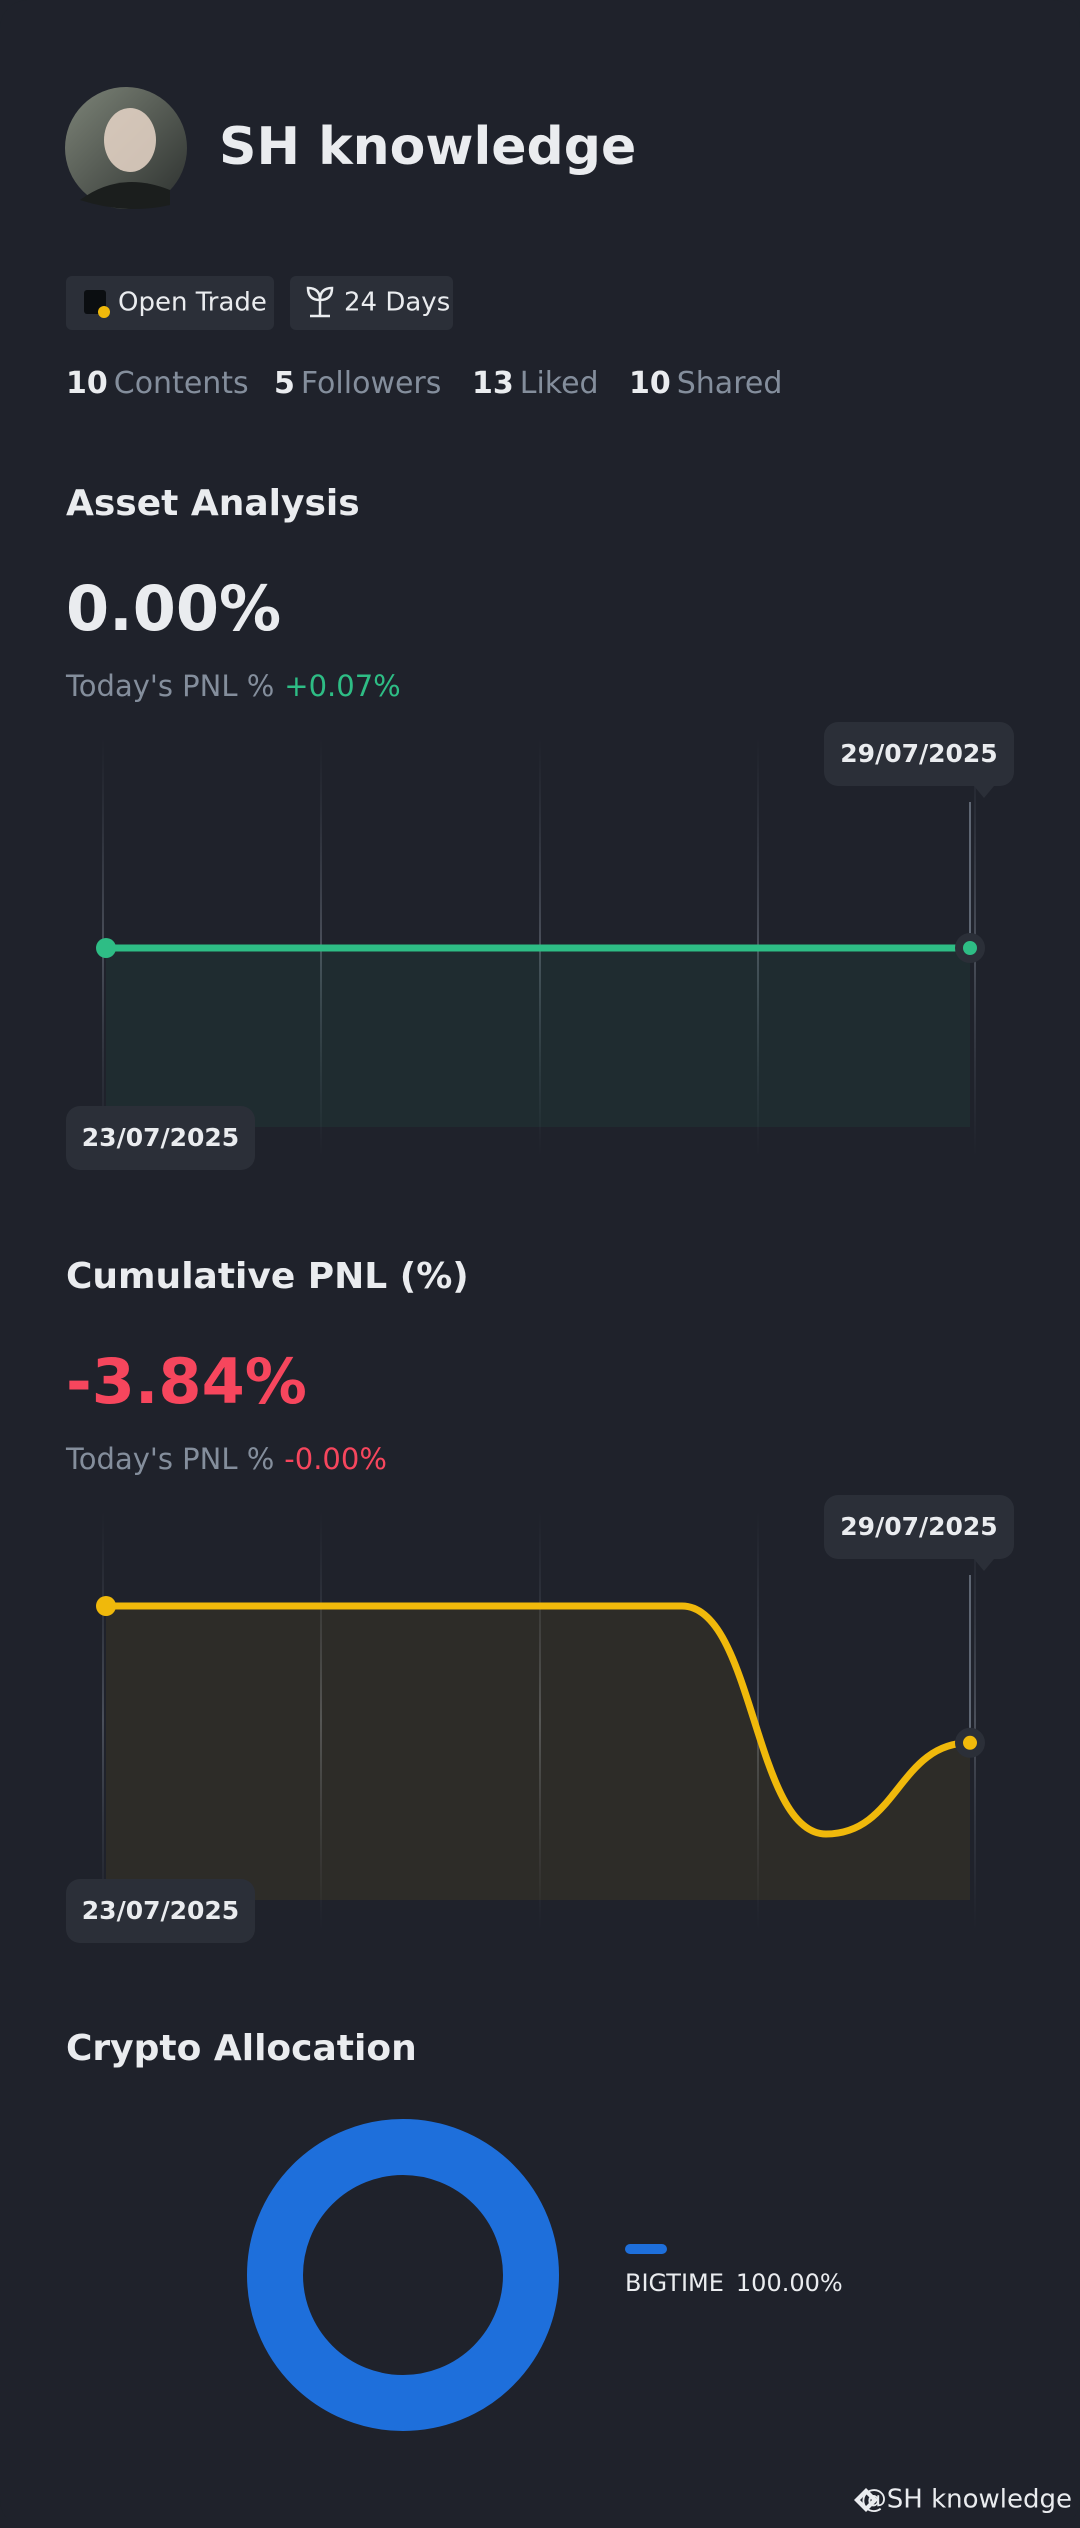 This screenshot has height=2528, width=1080. What do you see at coordinates (186, 1381) in the screenshot?
I see `headline: -3.84%` at bounding box center [186, 1381].